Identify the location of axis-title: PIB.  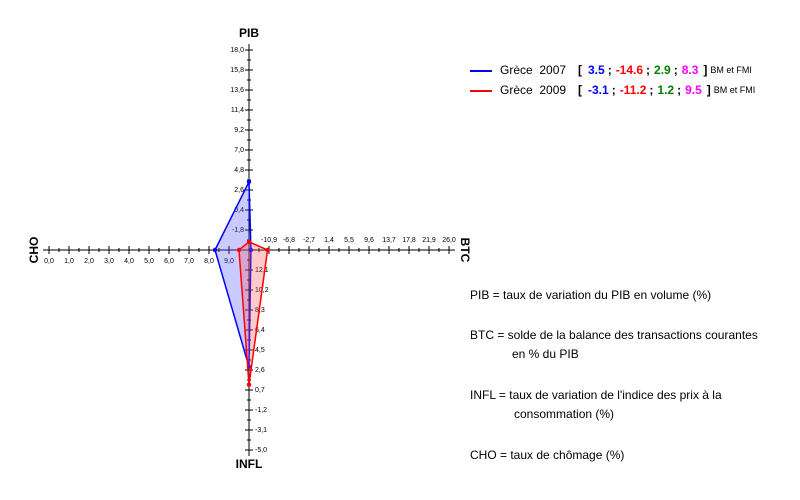
(249, 33).